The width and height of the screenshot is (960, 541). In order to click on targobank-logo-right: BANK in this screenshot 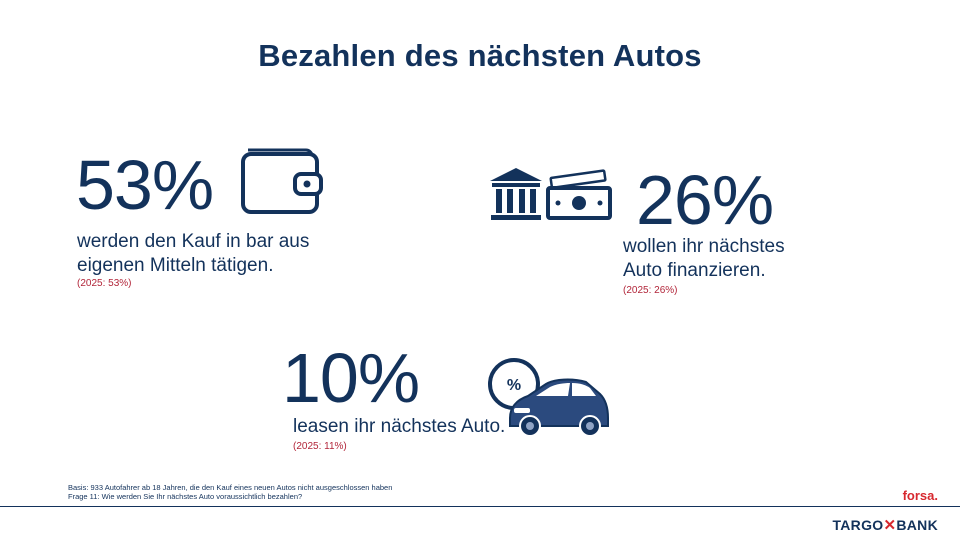, I will do `click(917, 525)`.